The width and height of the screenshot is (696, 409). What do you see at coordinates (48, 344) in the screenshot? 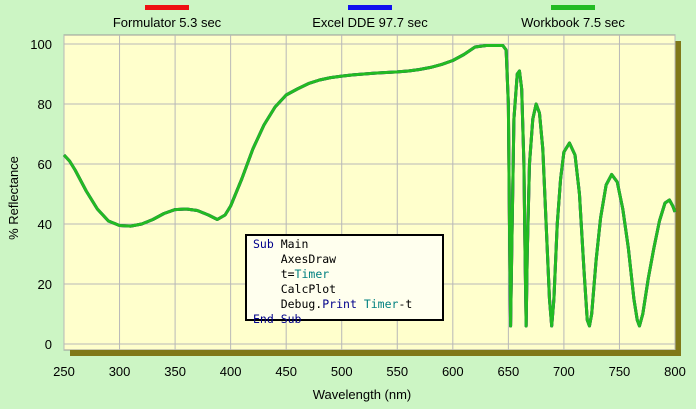
I see `y-tick-label: 0` at bounding box center [48, 344].